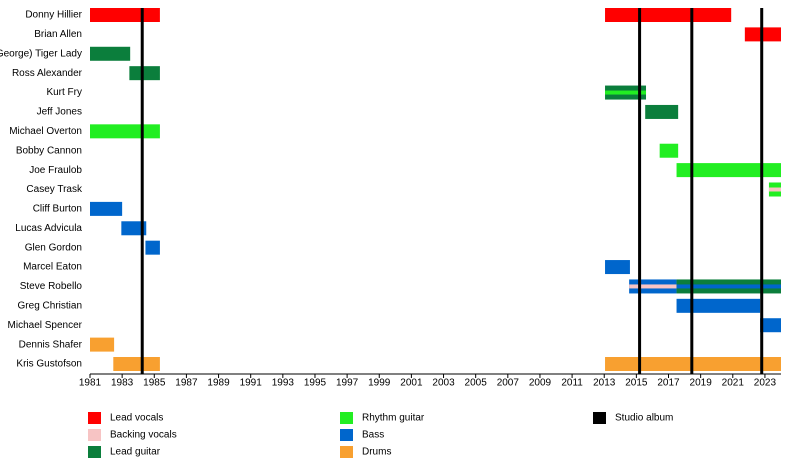 The image size is (800, 458). What do you see at coordinates (90, 383) in the screenshot?
I see `x-tick-label: 1981` at bounding box center [90, 383].